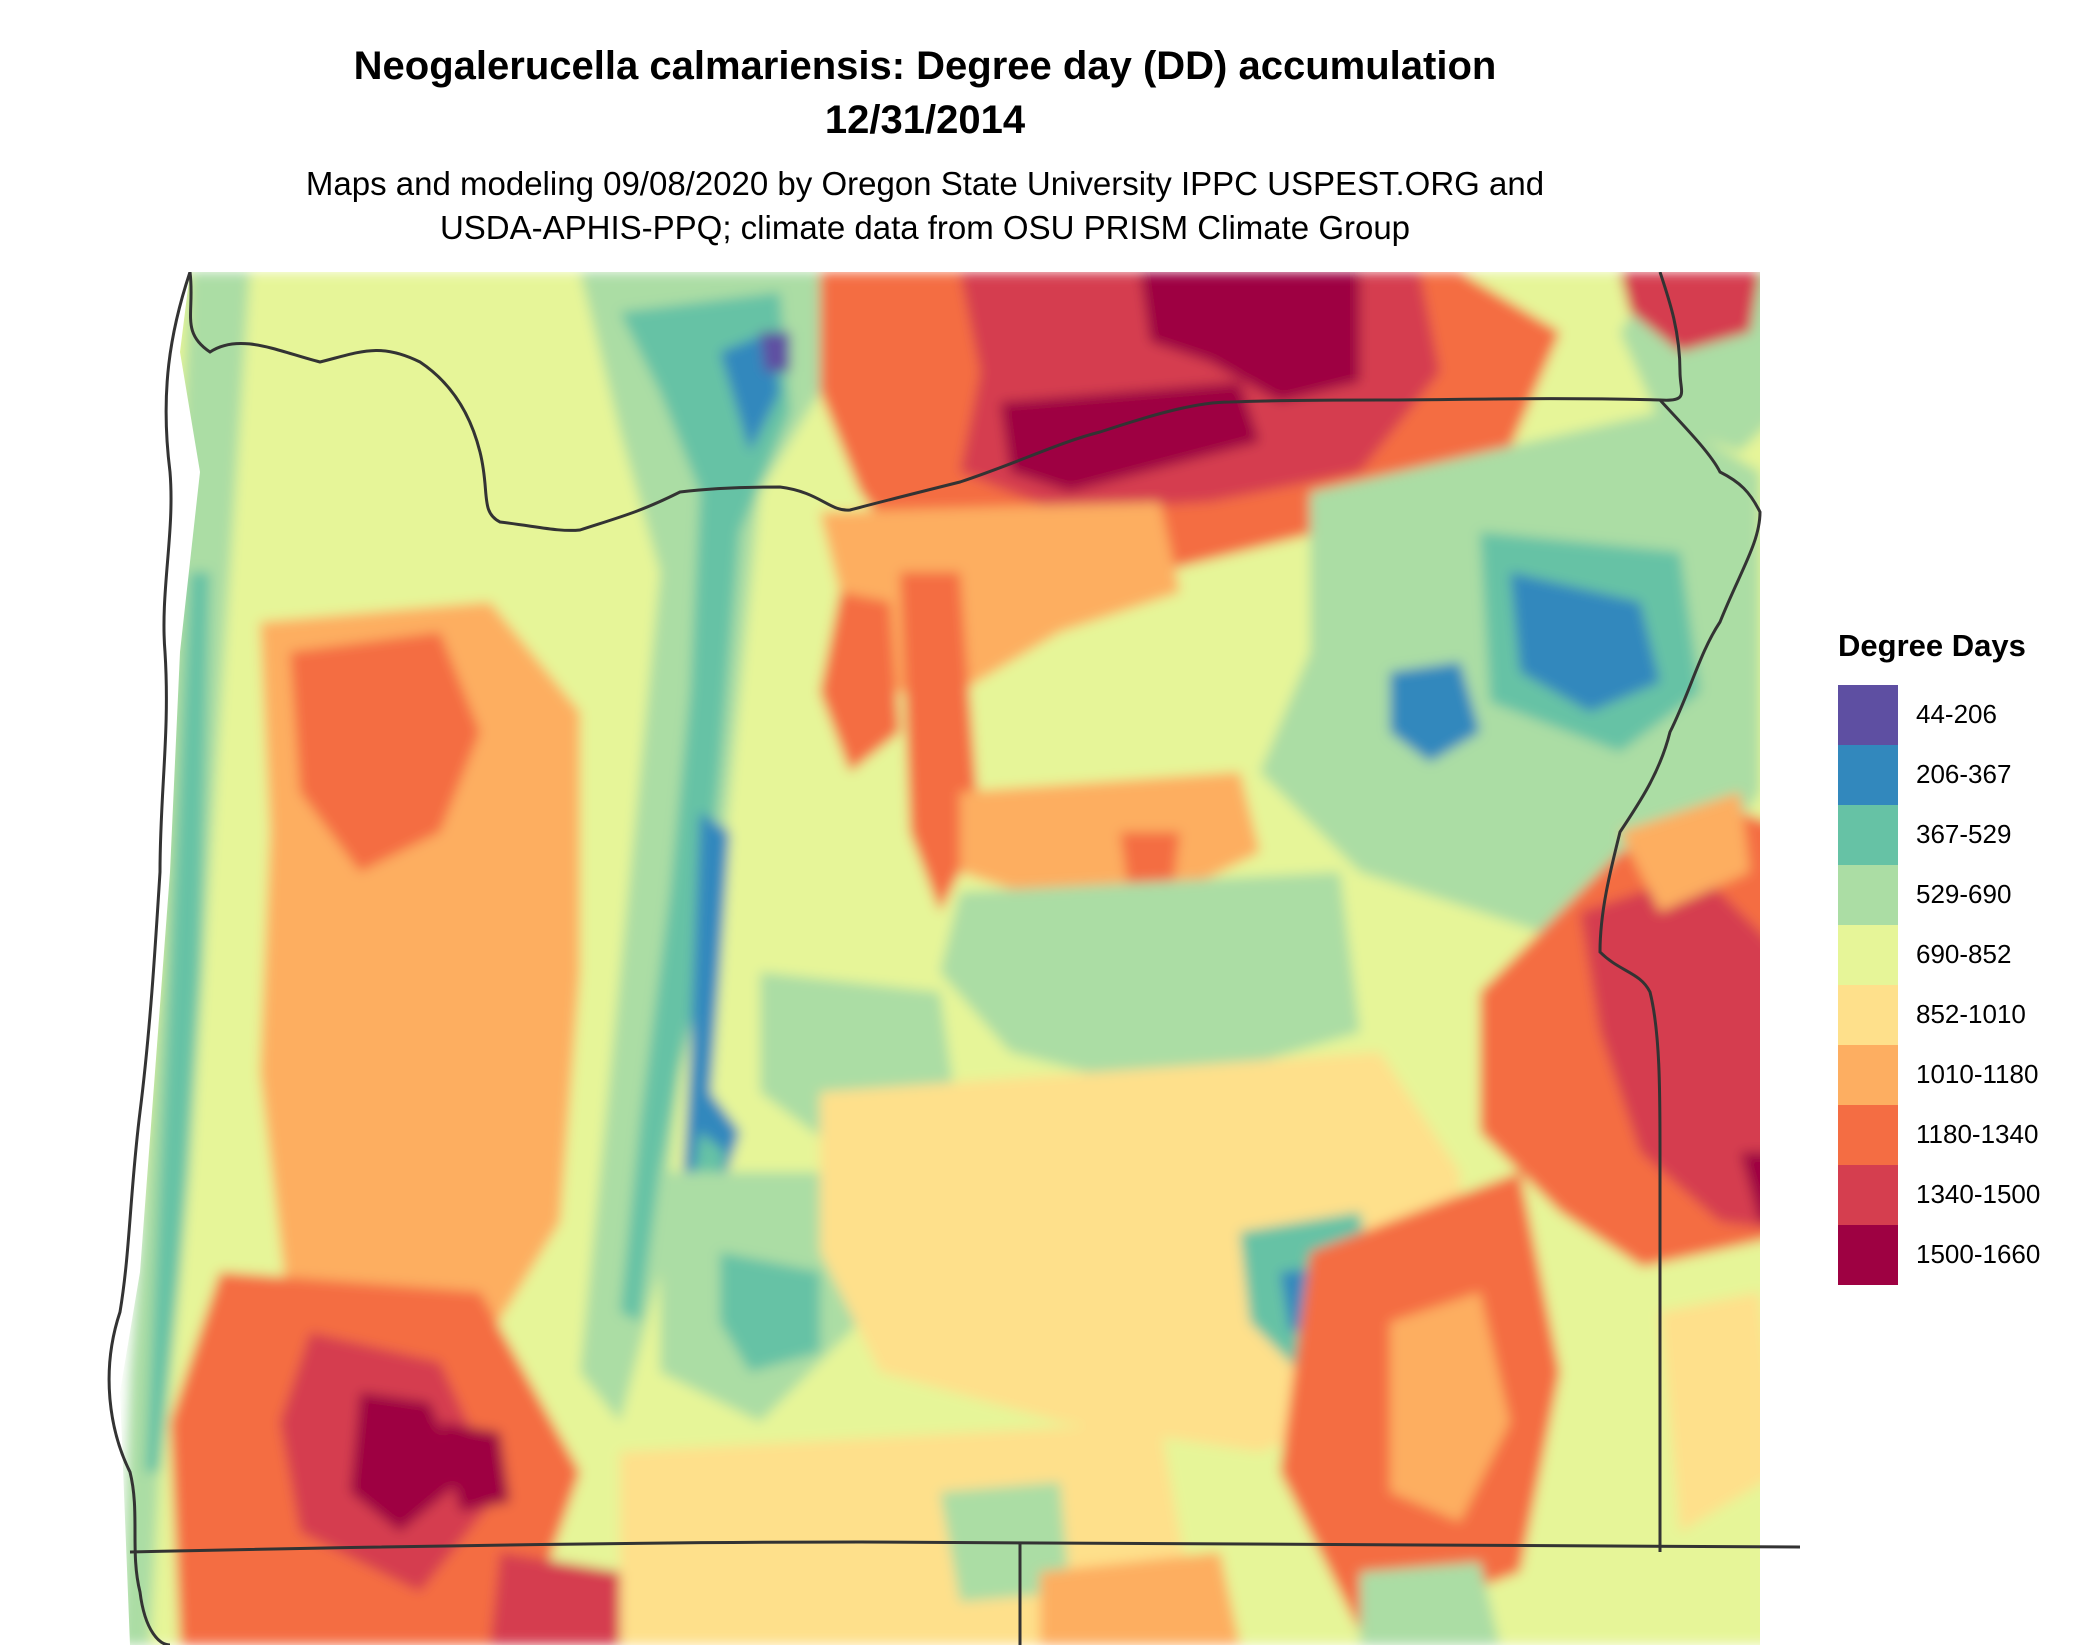 This screenshot has width=2100, height=1645. I want to click on legend-label: 1010-1180, so click(1977, 1074).